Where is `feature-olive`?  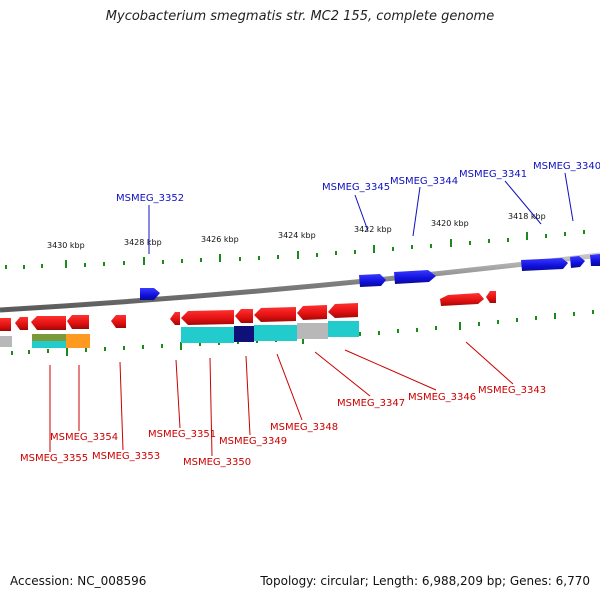 feature-olive is located at coordinates (49, 337).